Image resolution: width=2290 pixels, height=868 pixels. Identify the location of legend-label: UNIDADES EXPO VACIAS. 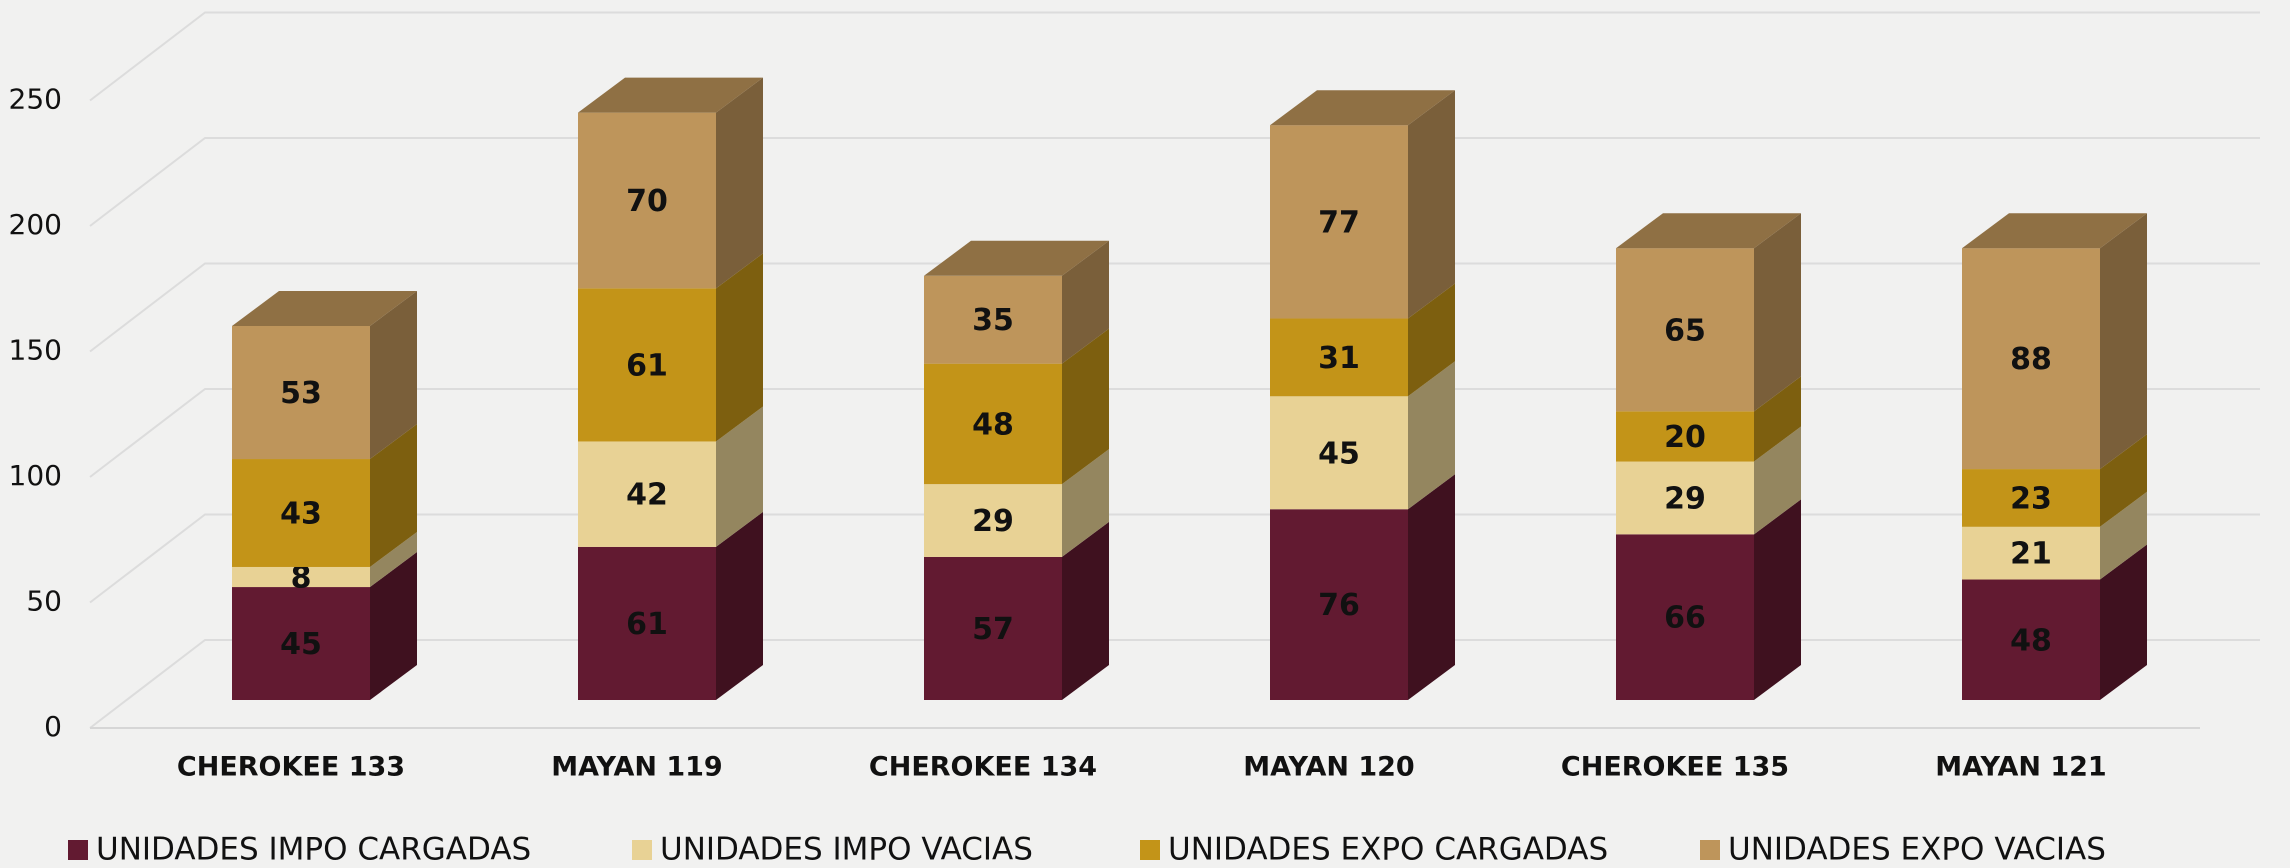
(1917, 850).